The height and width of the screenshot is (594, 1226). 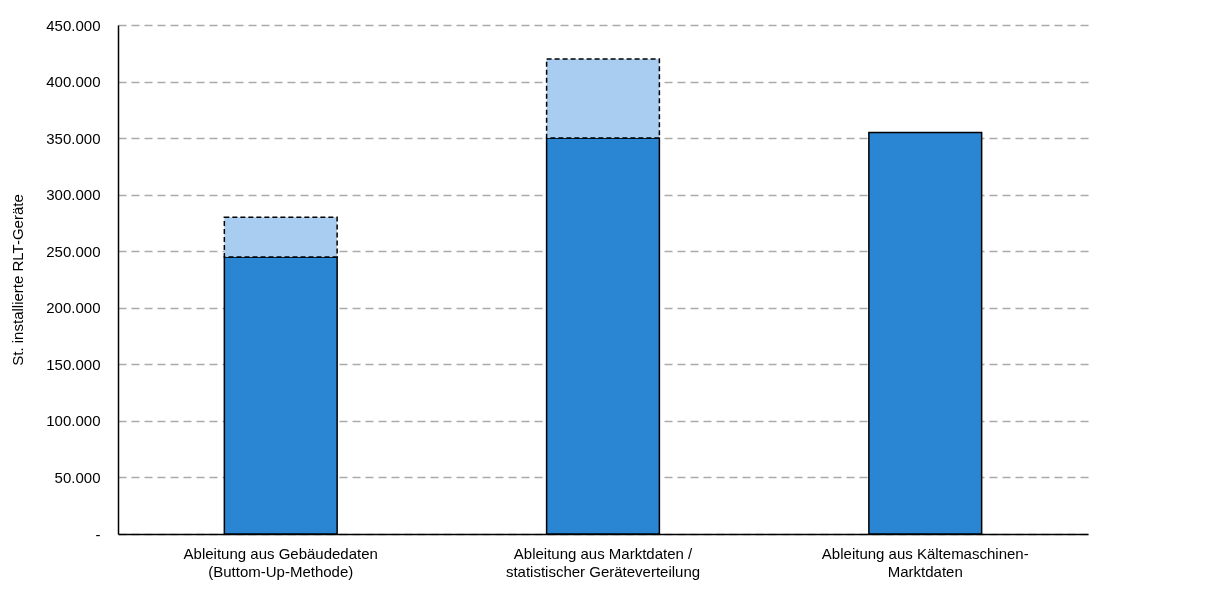 I want to click on y-tick-label: 150.000, so click(x=73, y=364).